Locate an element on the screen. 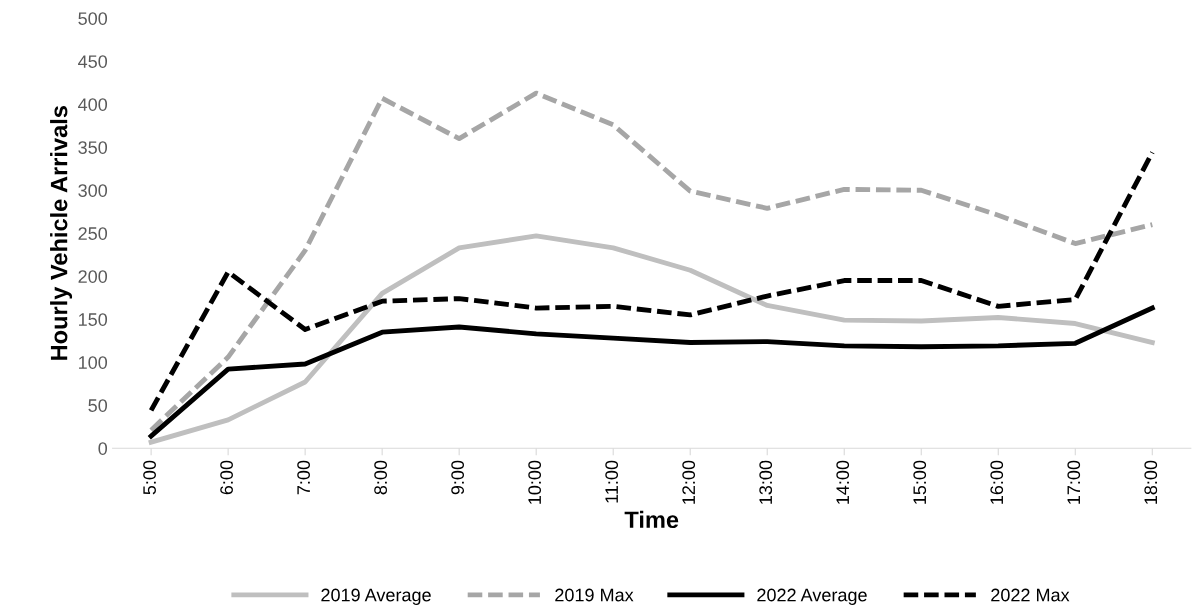  y-tick-label: 400 is located at coordinates (93, 104).